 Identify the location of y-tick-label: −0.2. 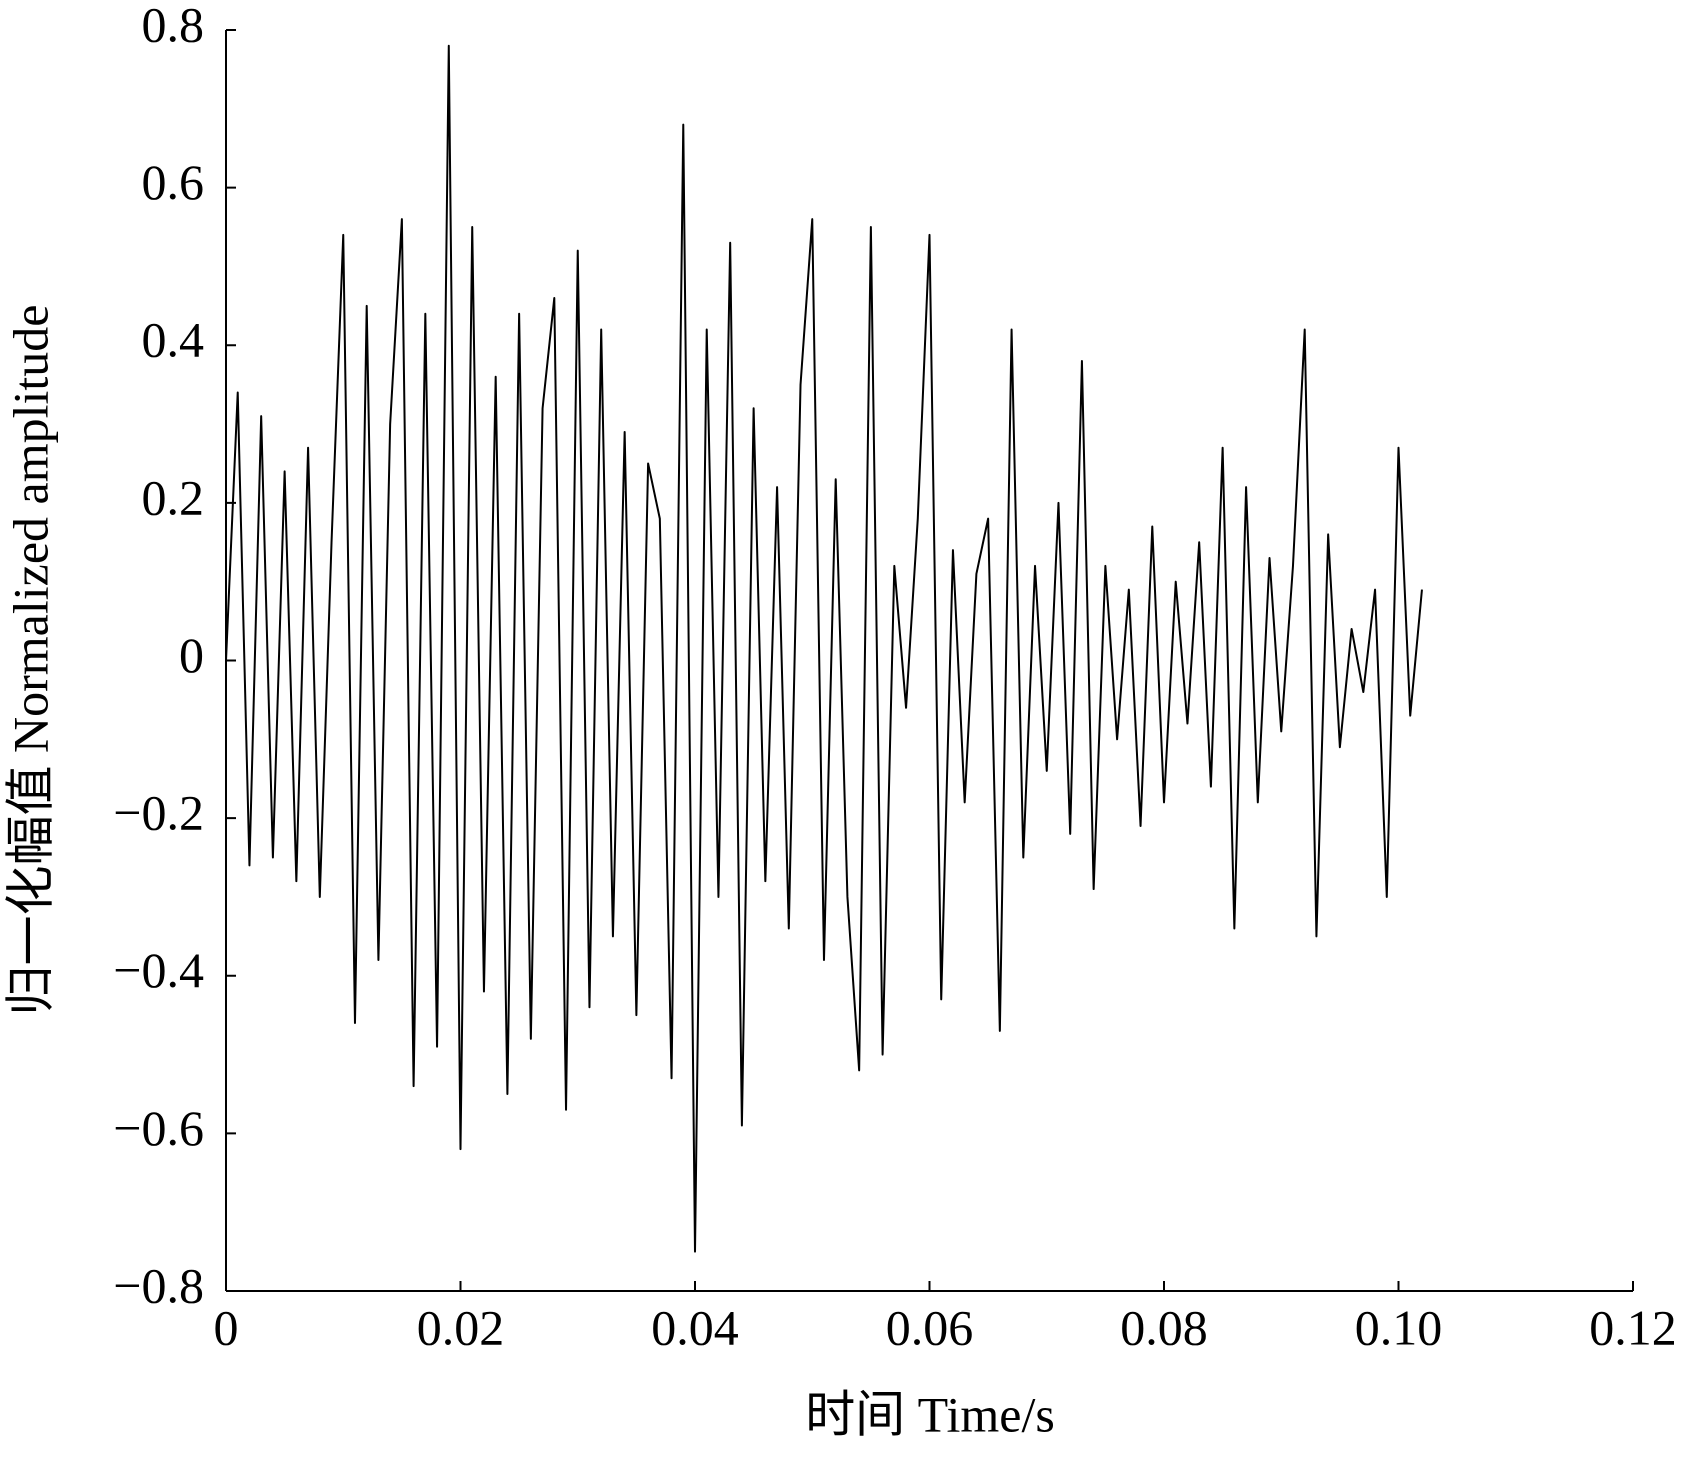
(158, 813).